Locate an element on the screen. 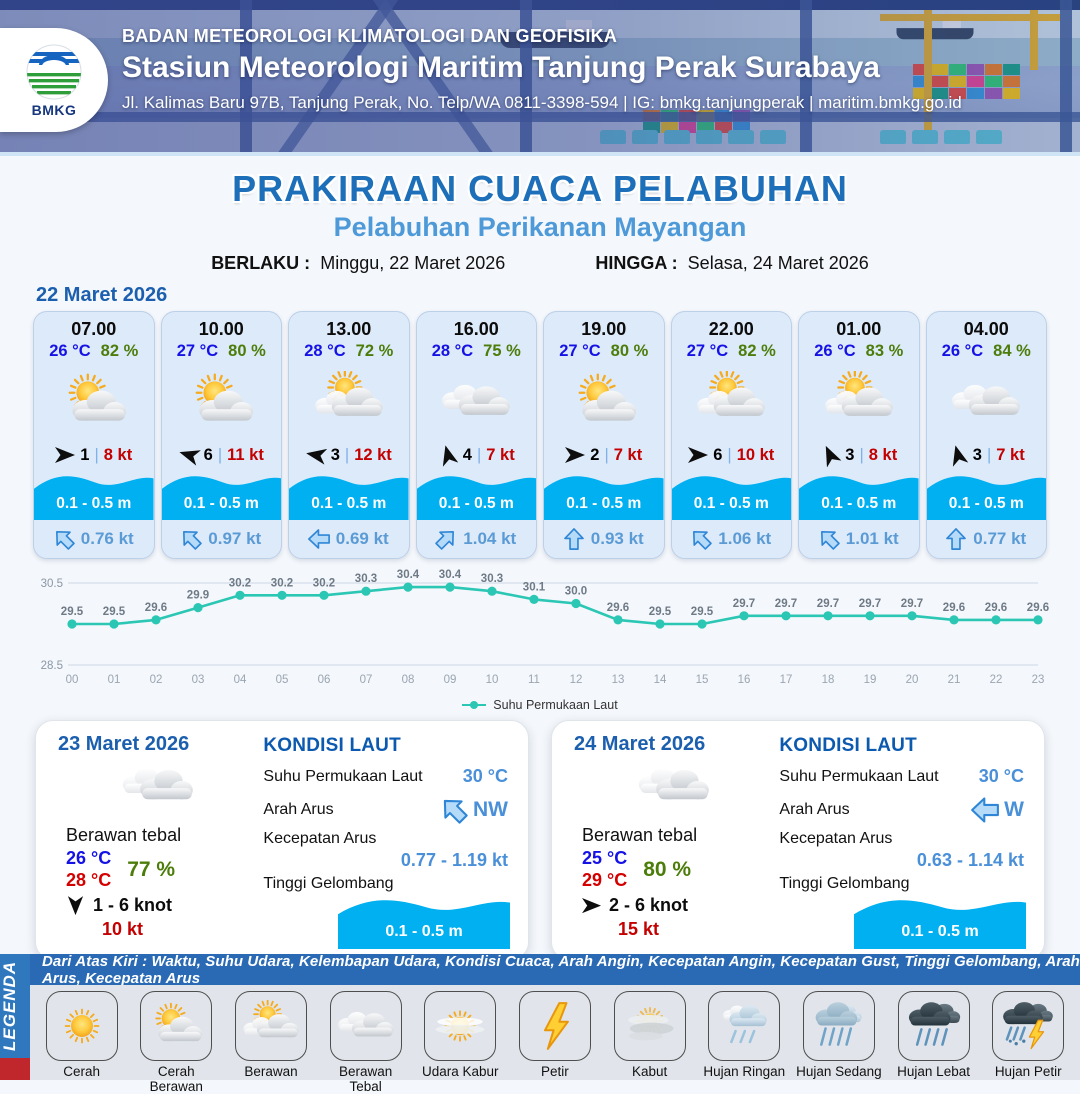 Image resolution: width=1080 pixels, height=1094 pixels. udara-kabur-icon is located at coordinates (460, 1026).